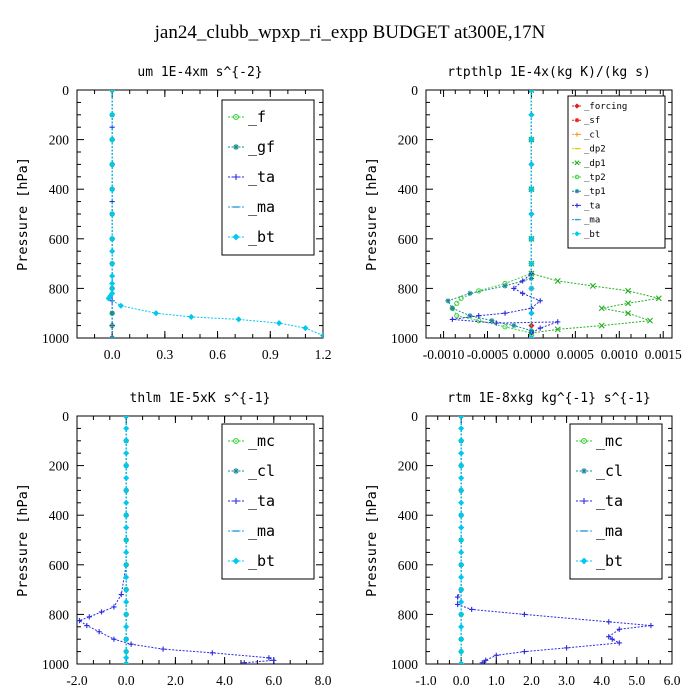  What do you see at coordinates (575, 354) in the screenshot?
I see `x-tick-label: 0.0005` at bounding box center [575, 354].